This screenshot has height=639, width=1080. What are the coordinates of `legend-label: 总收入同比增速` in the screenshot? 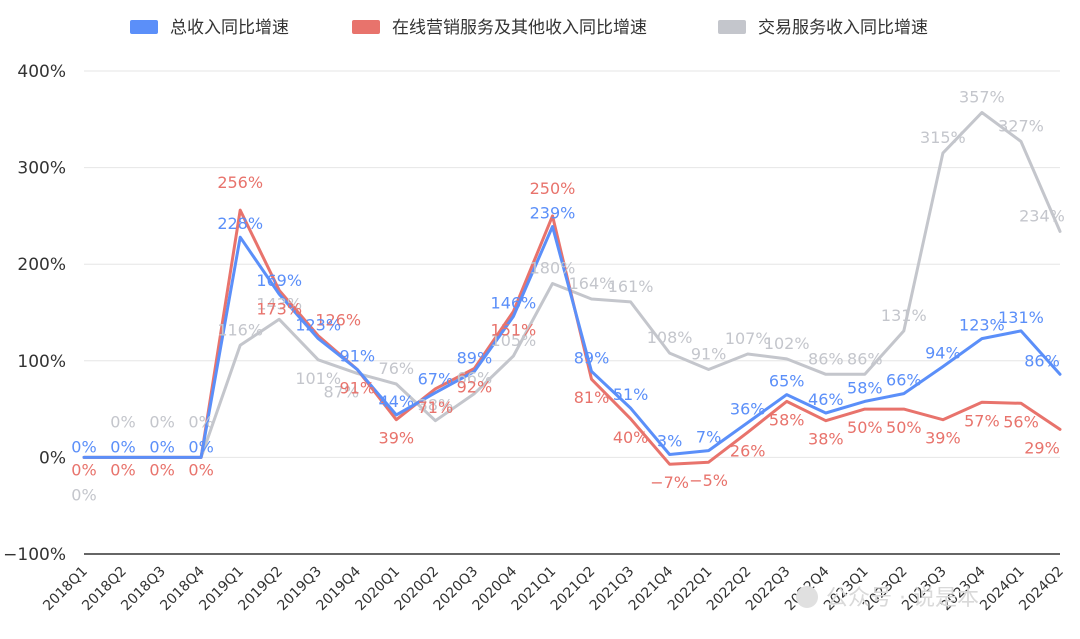 It's located at (229, 28).